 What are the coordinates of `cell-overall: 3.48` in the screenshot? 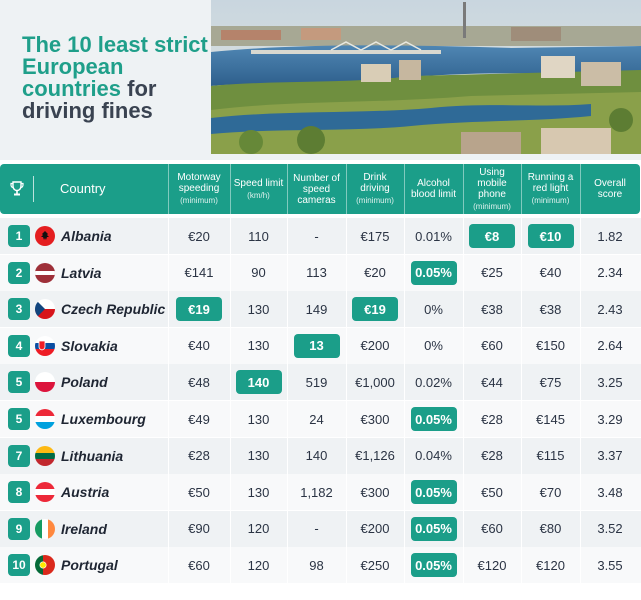 It's located at (610, 492).